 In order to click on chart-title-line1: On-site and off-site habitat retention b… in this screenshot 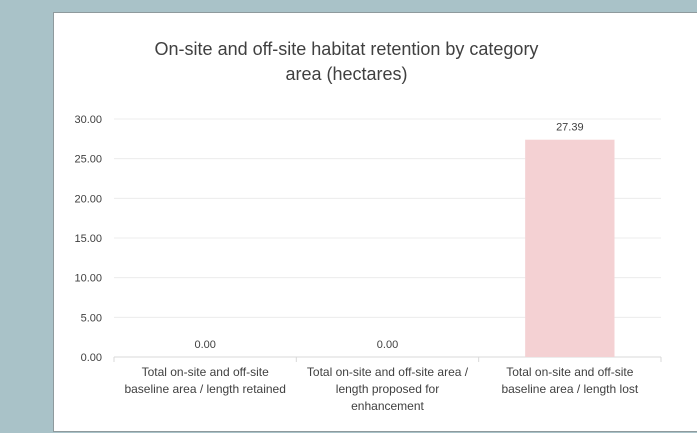, I will do `click(346, 49)`.